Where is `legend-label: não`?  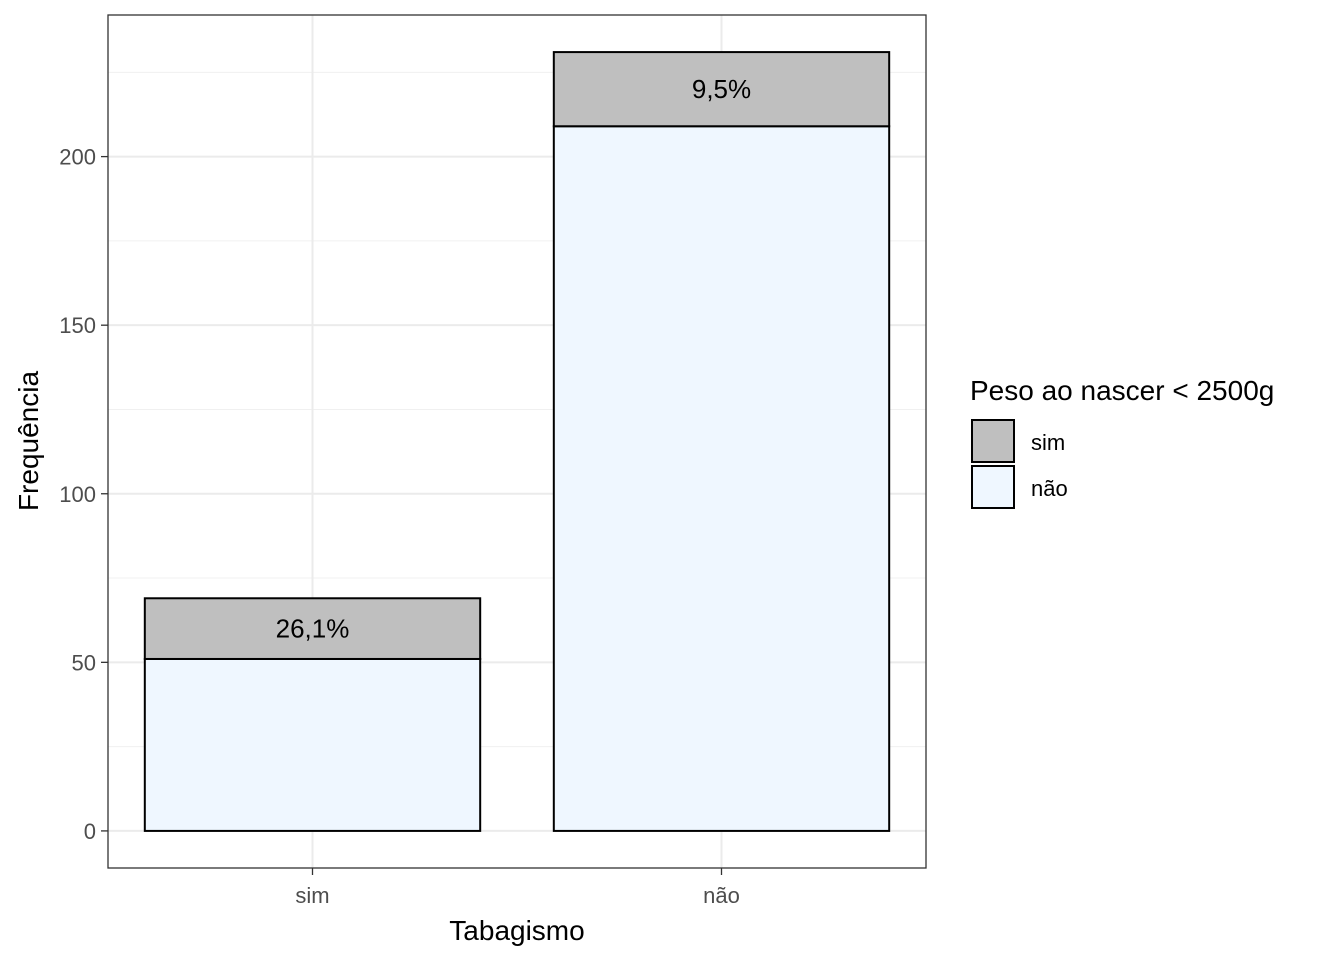 legend-label: não is located at coordinates (1049, 488).